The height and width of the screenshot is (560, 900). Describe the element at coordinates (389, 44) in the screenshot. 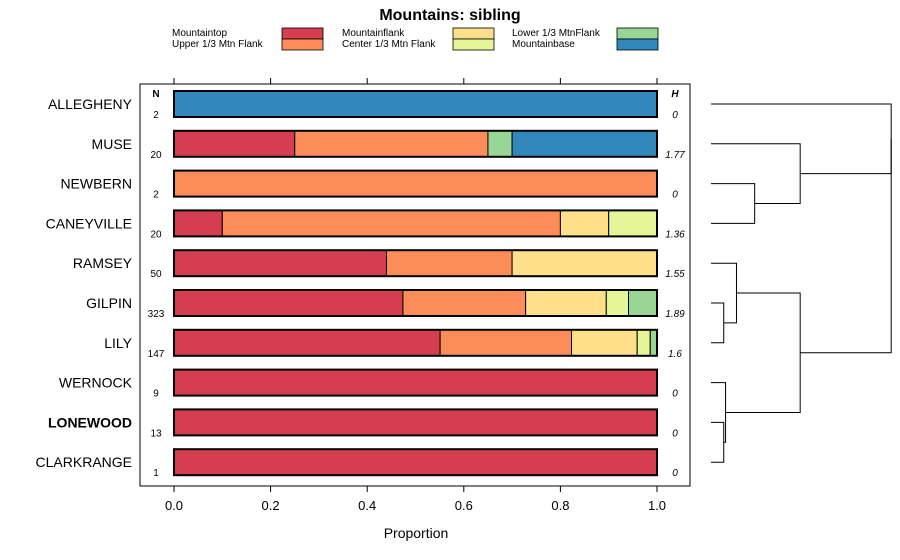

I see `legend-label: Center 1/3 Mtn Flank` at that location.